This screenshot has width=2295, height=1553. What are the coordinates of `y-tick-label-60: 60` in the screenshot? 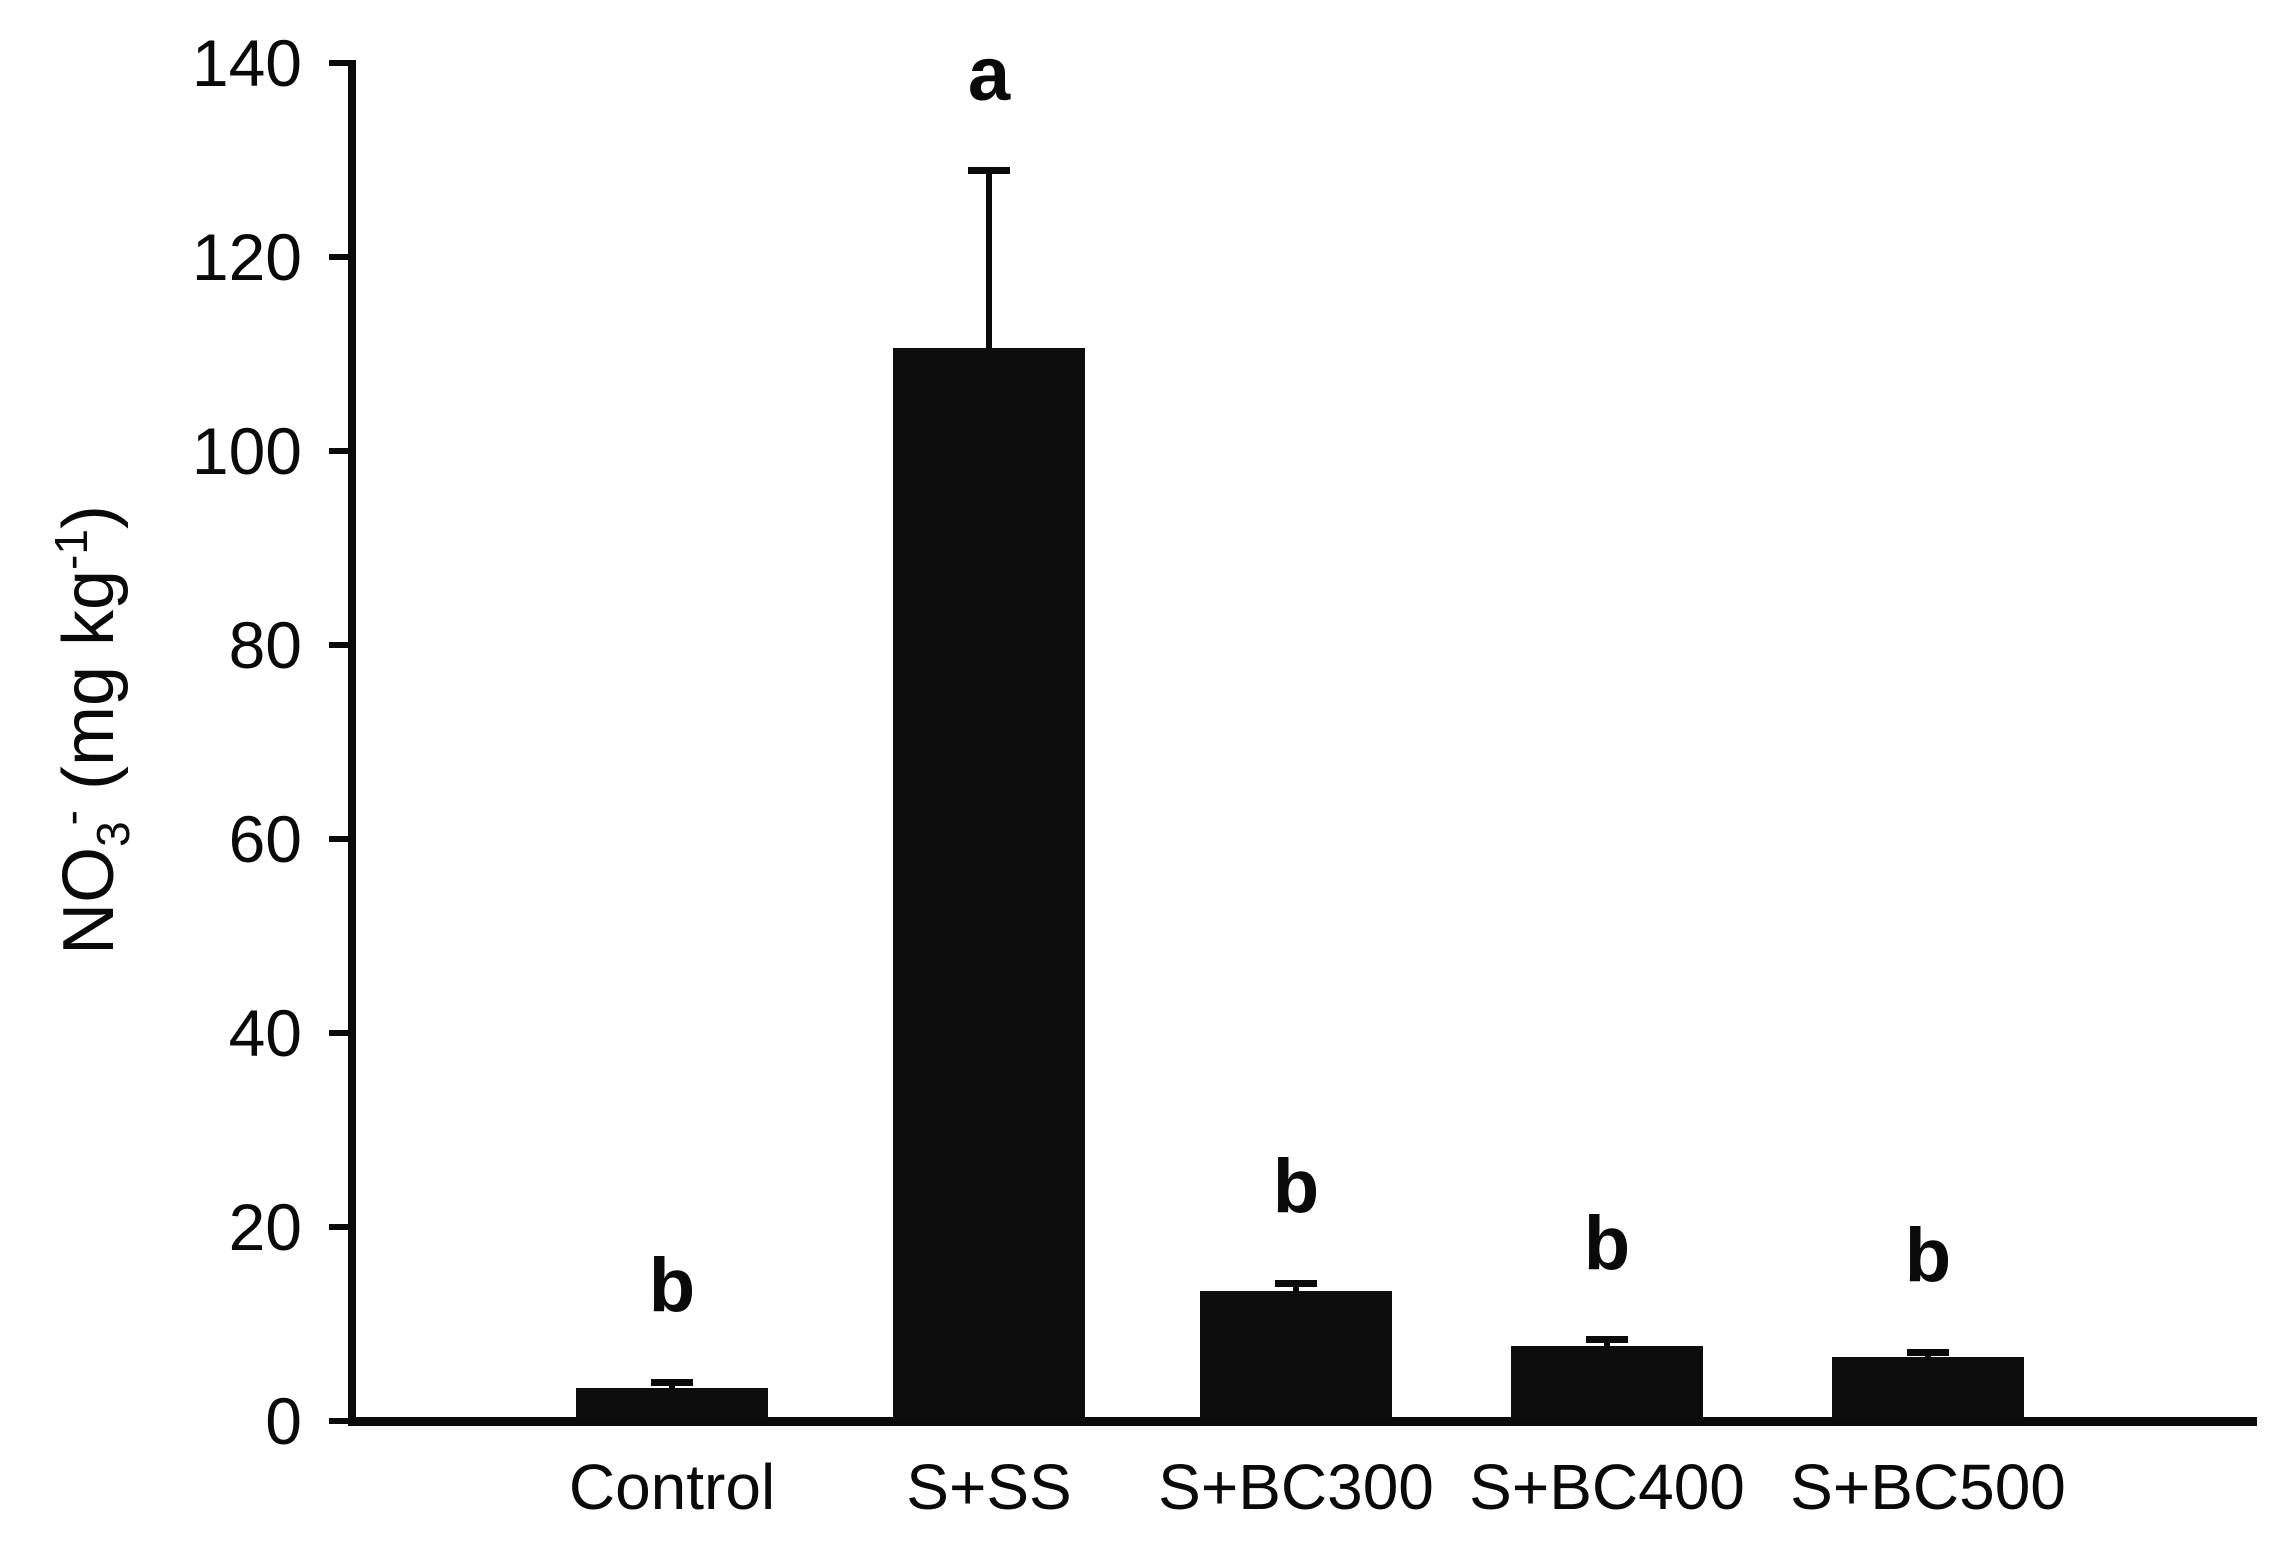 It's located at (265, 839).